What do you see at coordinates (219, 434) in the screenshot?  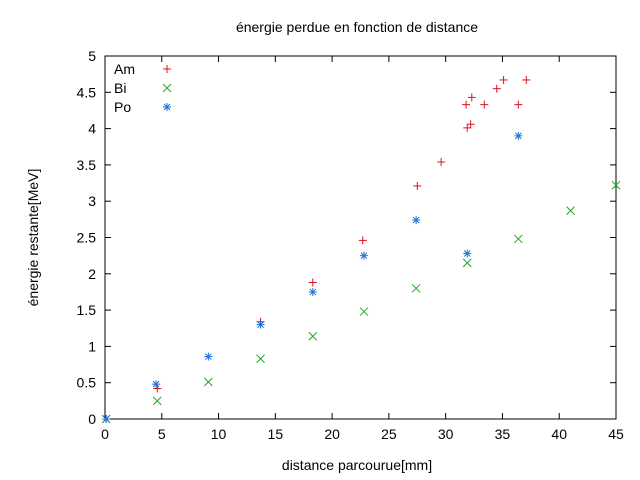 I see `x-tick-label: 10` at bounding box center [219, 434].